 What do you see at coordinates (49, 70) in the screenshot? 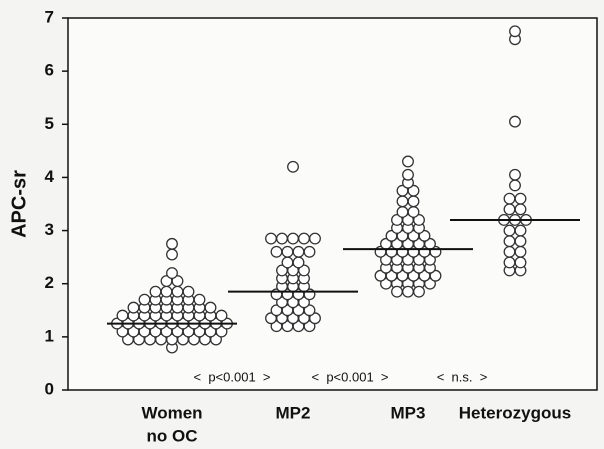
I see `y-tick-label: 6` at bounding box center [49, 70].